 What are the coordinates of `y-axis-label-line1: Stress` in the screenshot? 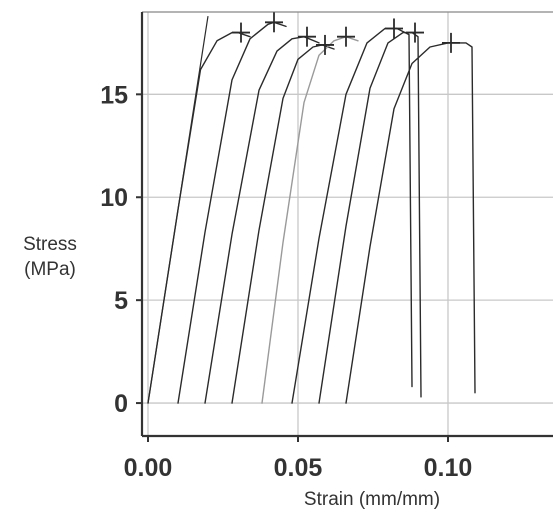 It's located at (50, 244).